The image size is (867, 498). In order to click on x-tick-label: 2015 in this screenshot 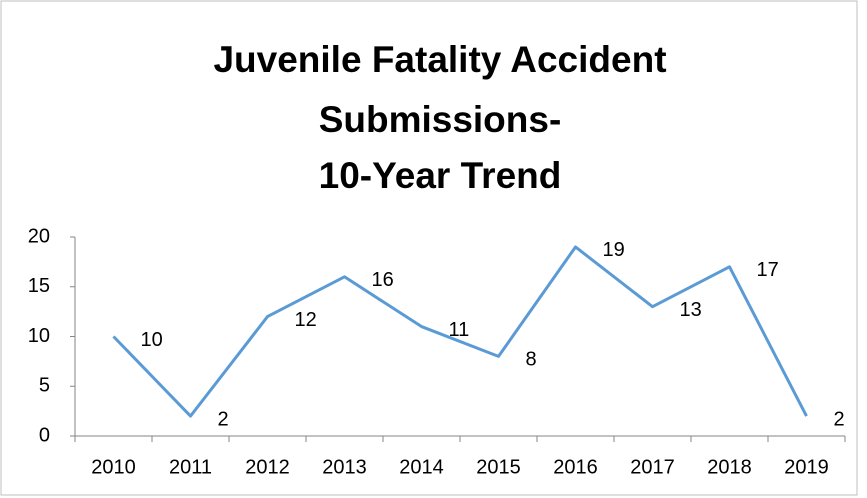, I will do `click(498, 467)`.